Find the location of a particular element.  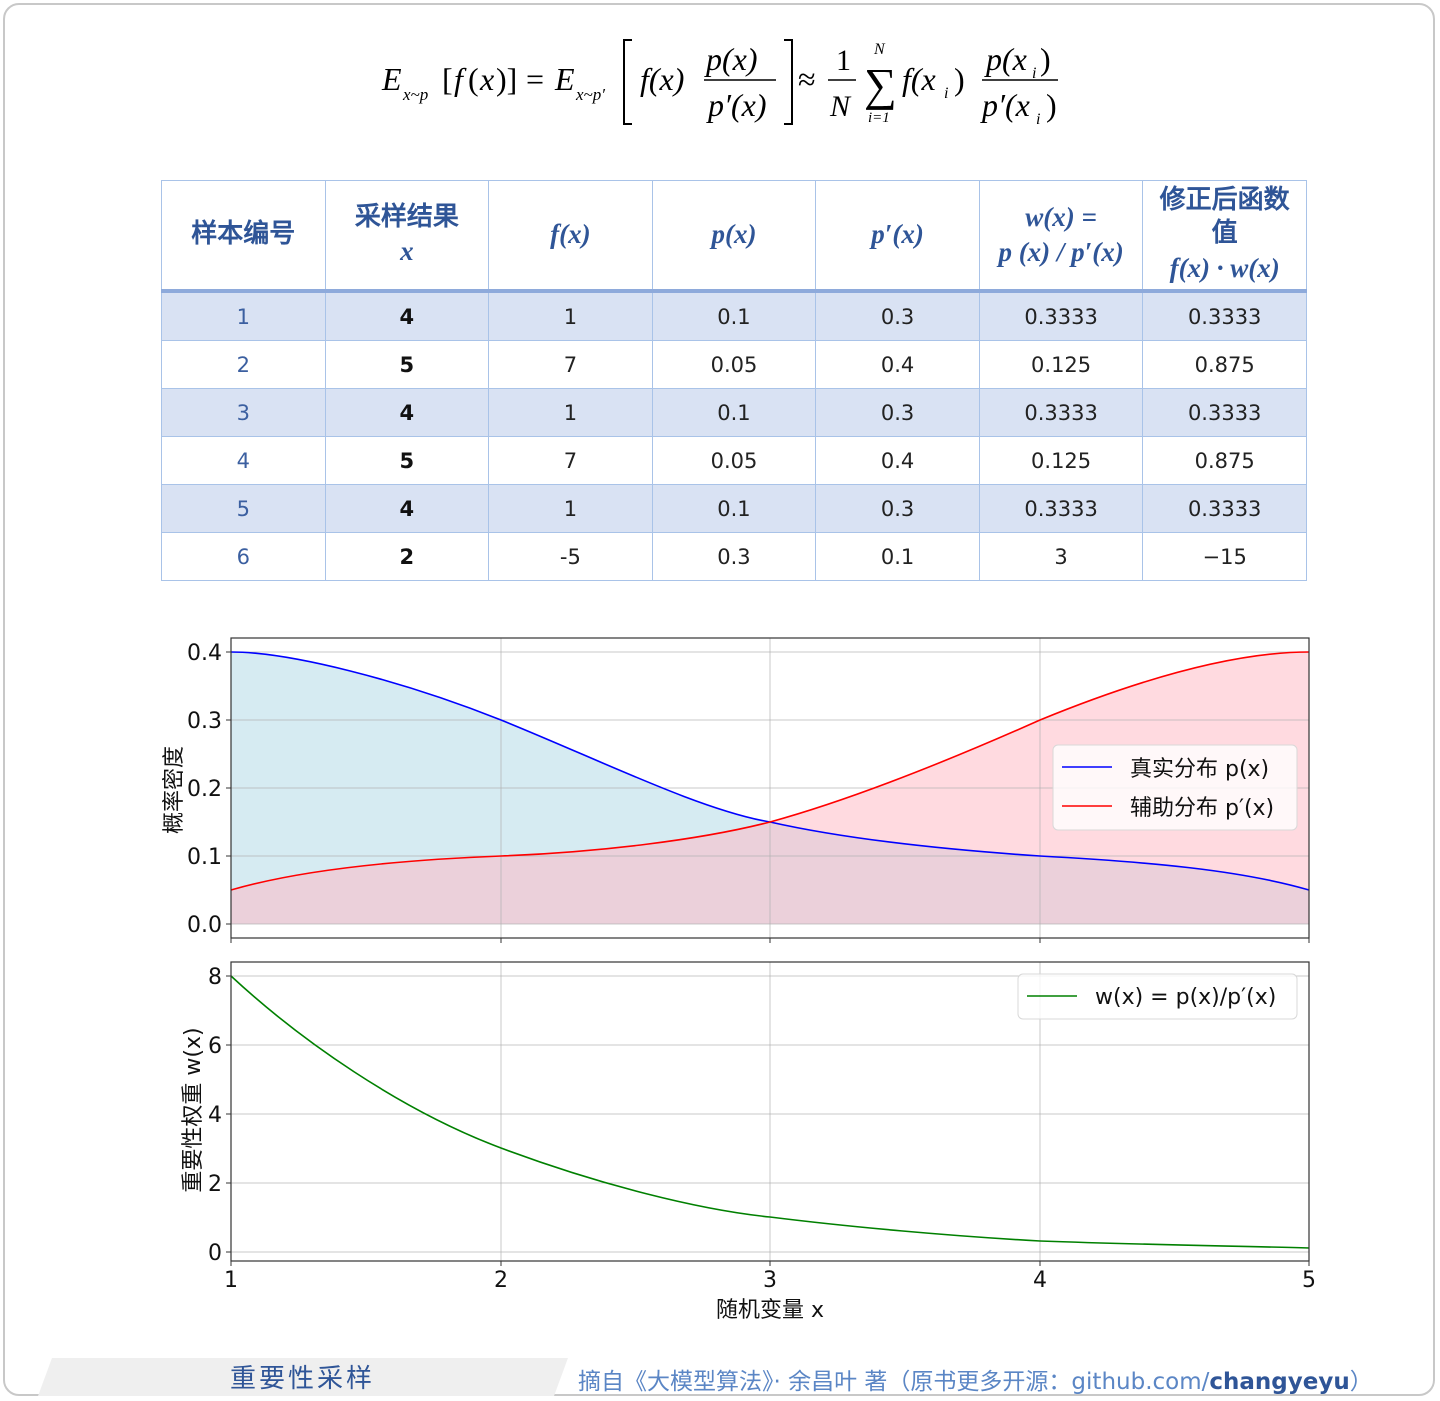

cell-ppx: 0.1 is located at coordinates (897, 556).